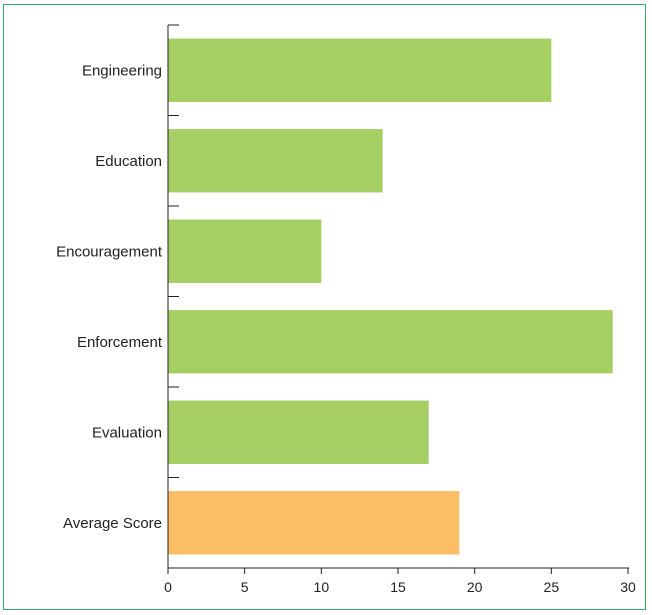 This screenshot has height=615, width=652. Describe the element at coordinates (112, 523) in the screenshot. I see `category-label: Average Score` at that location.